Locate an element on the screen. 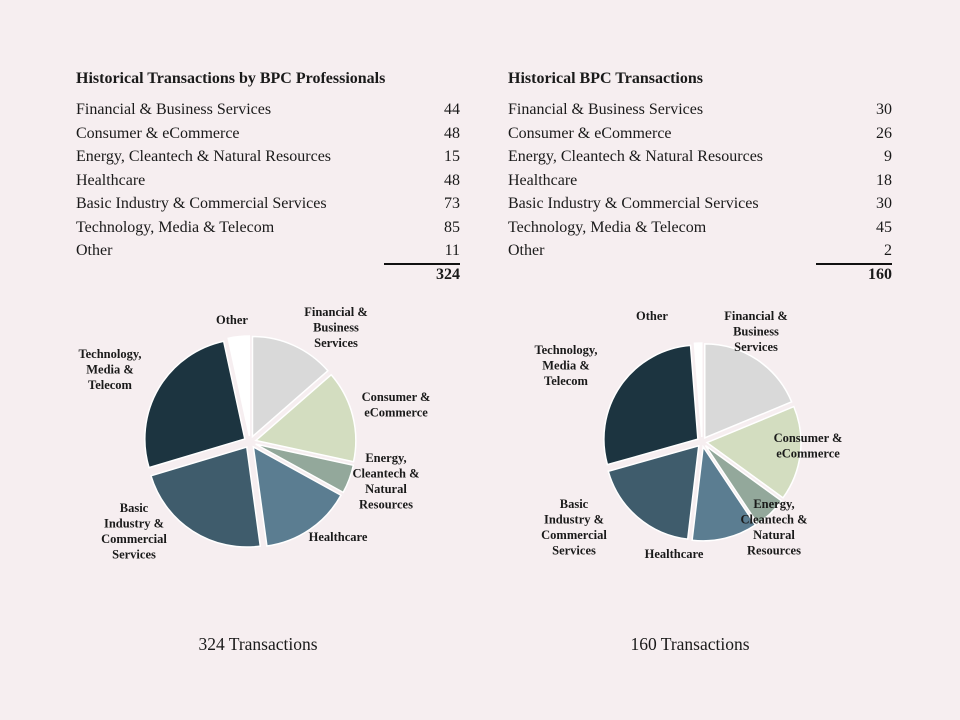 This screenshot has height=720, width=960. table-row: Technology, Media & Telecom 45 is located at coordinates (700, 228).